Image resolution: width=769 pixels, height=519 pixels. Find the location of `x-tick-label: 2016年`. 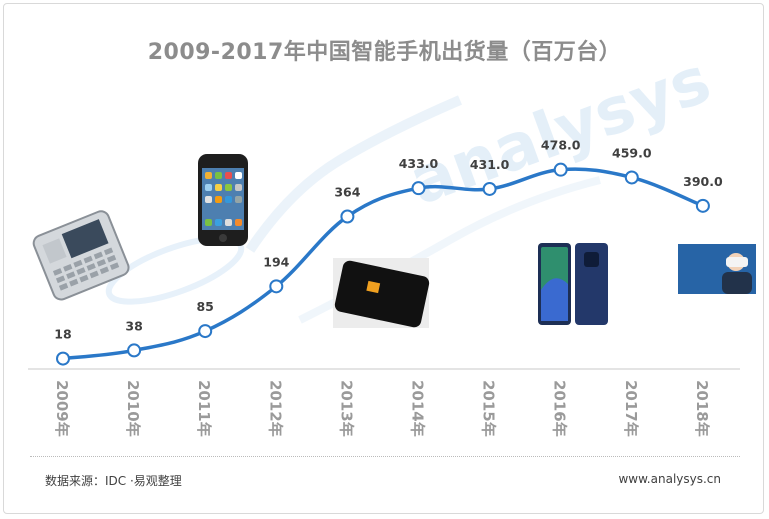

x-tick-label: 2016年 is located at coordinates (560, 408).